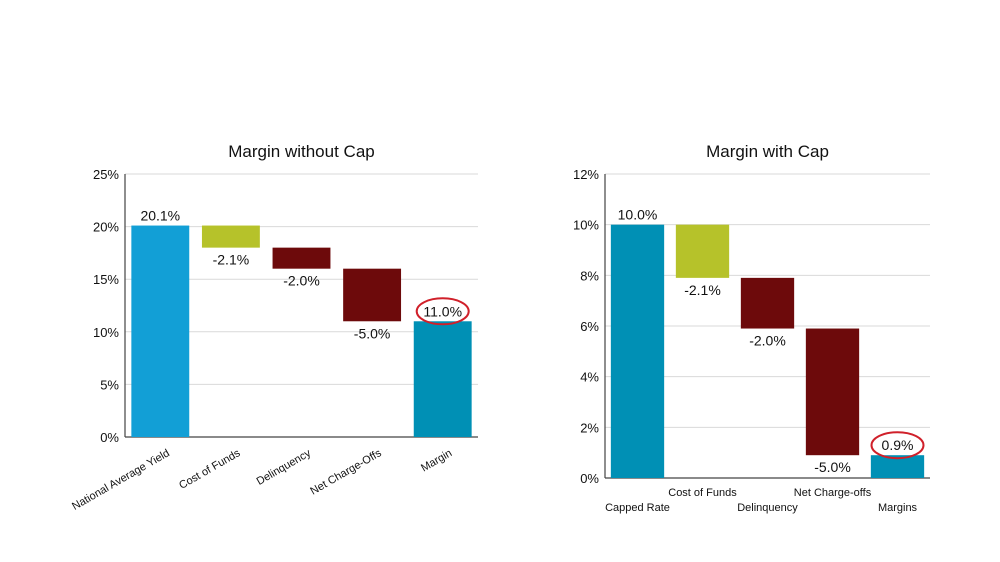 This screenshot has width=1000, height=562. I want to click on y-tick-label: 20%, so click(106, 227).